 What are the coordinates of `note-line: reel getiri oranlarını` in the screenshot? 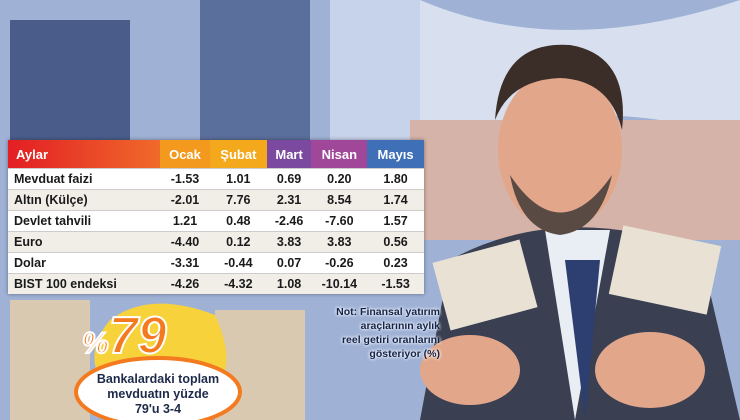 It's located at (390, 340).